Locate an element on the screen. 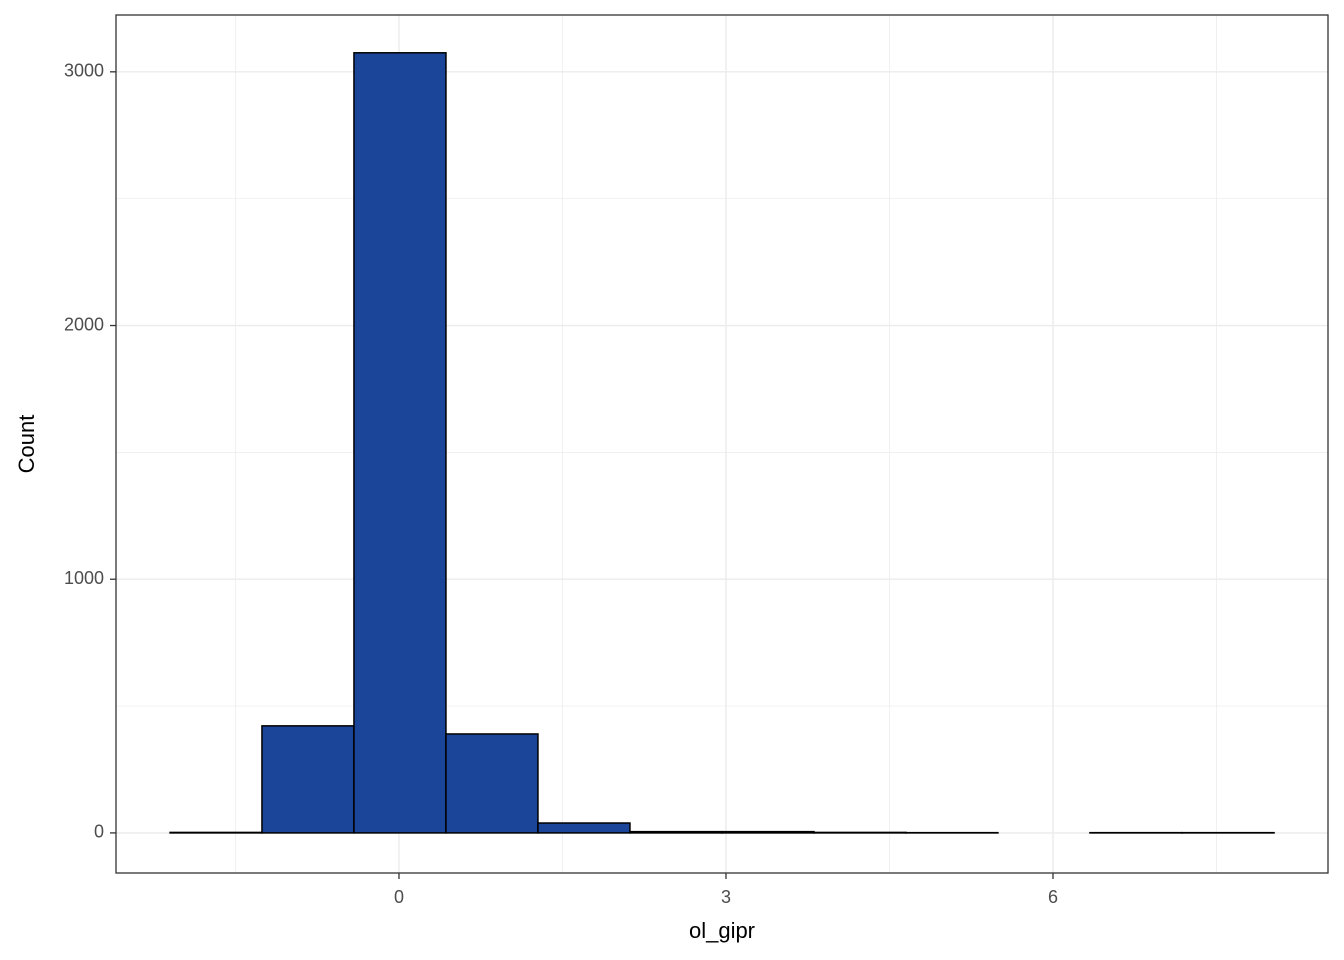 Image resolution: width=1344 pixels, height=960 pixels. x-tick-label: 6 is located at coordinates (1053, 897).